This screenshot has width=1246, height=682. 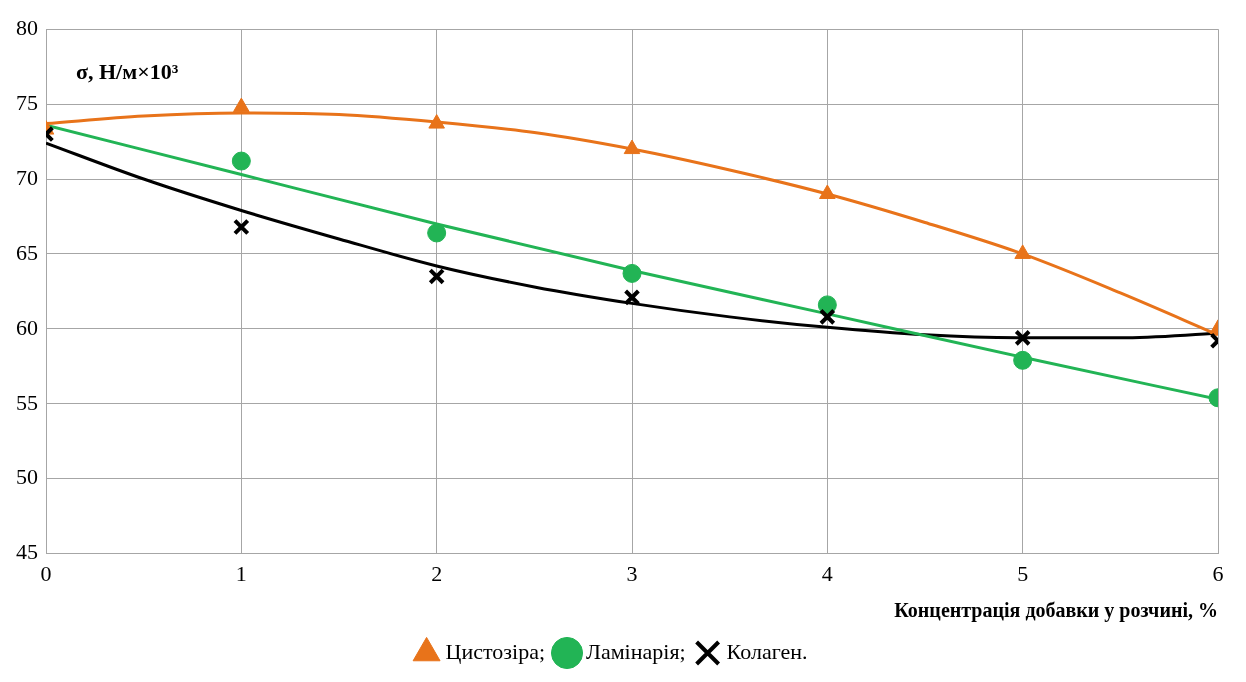 What do you see at coordinates (636, 651) in the screenshot?
I see `legend-label: Ламінарія;` at bounding box center [636, 651].